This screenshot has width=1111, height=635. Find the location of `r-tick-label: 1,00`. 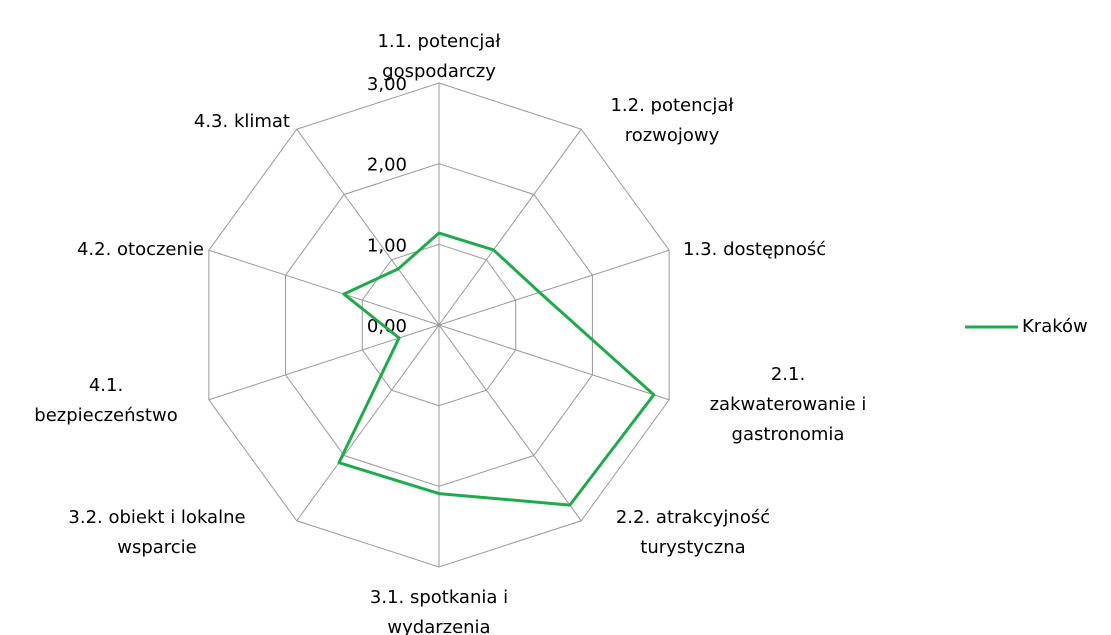

r-tick-label: 1,00 is located at coordinates (387, 245).